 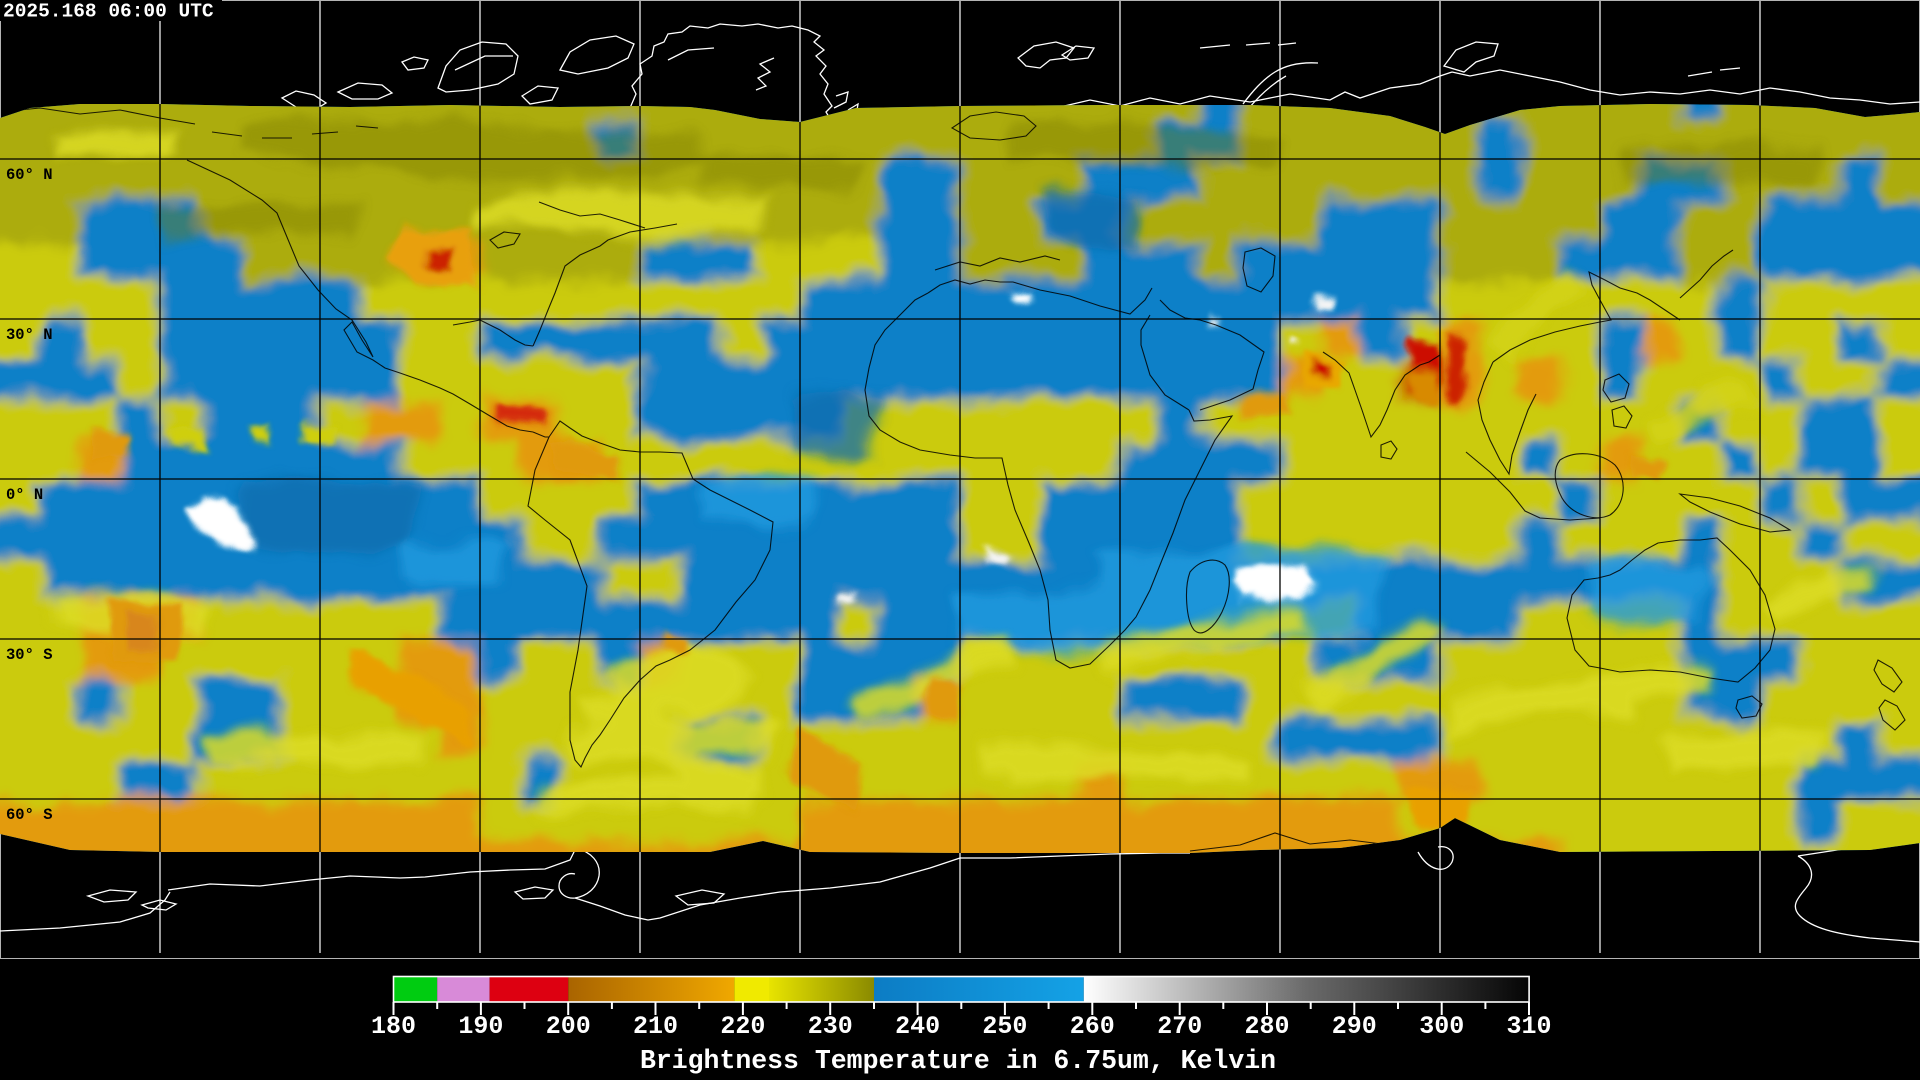 I want to click on svg-text: 250, so click(x=1004, y=1026).